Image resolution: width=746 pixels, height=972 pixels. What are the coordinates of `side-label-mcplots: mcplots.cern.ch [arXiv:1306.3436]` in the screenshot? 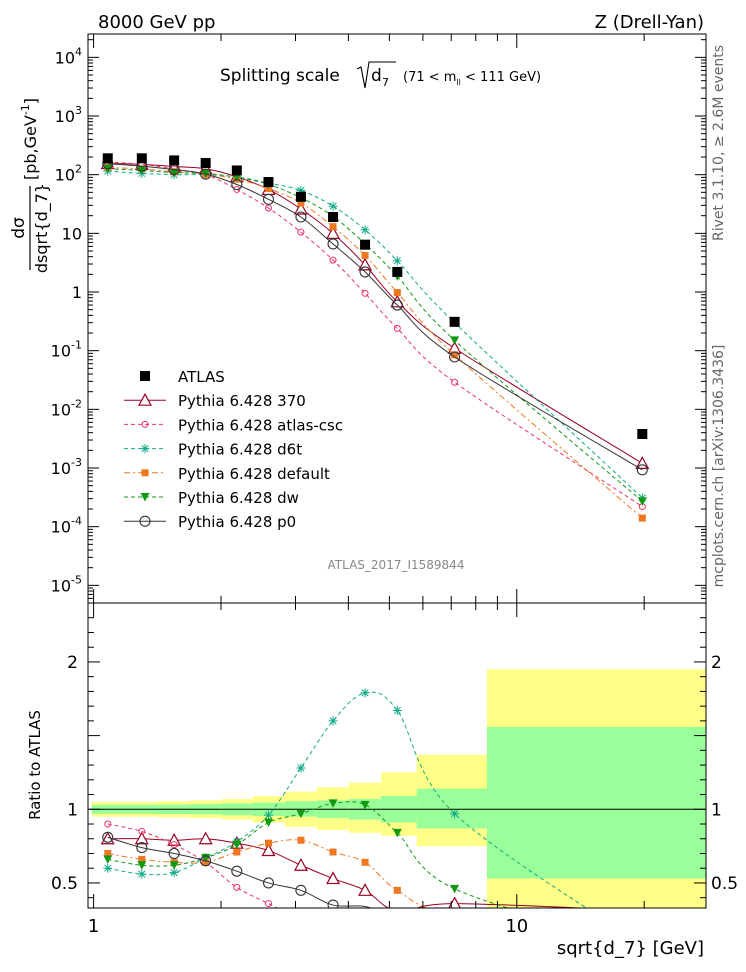 It's located at (719, 466).